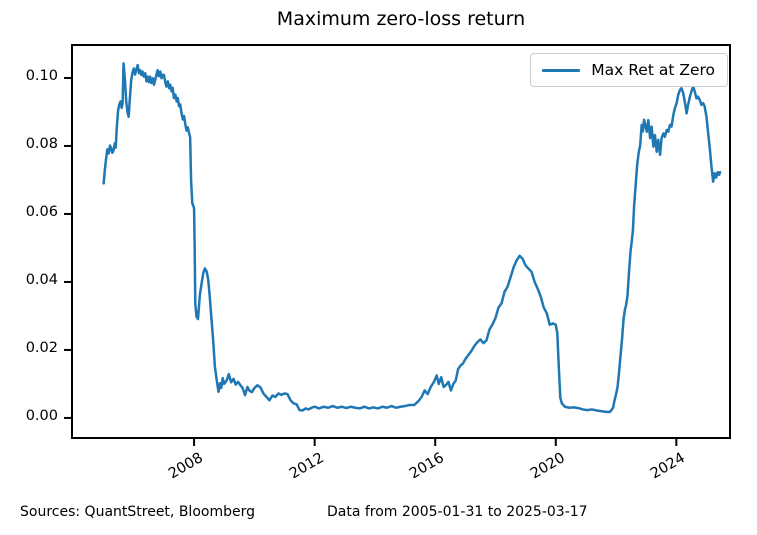  Describe the element at coordinates (41, 143) in the screenshot. I see `y-tick-label: 0.08` at that location.